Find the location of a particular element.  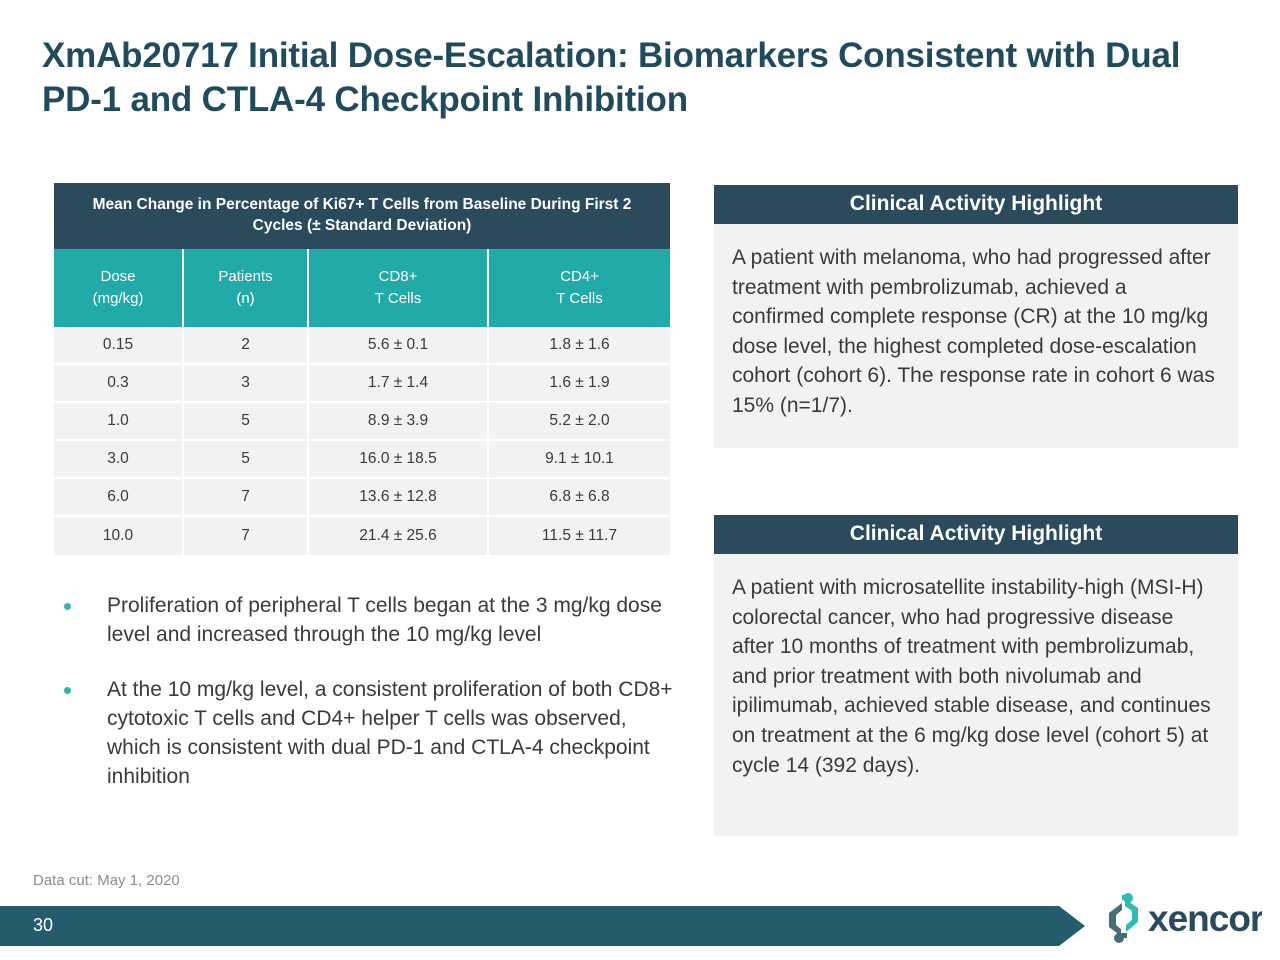

data-cut-note: Data cut: May 1, 2020 is located at coordinates (106, 880).